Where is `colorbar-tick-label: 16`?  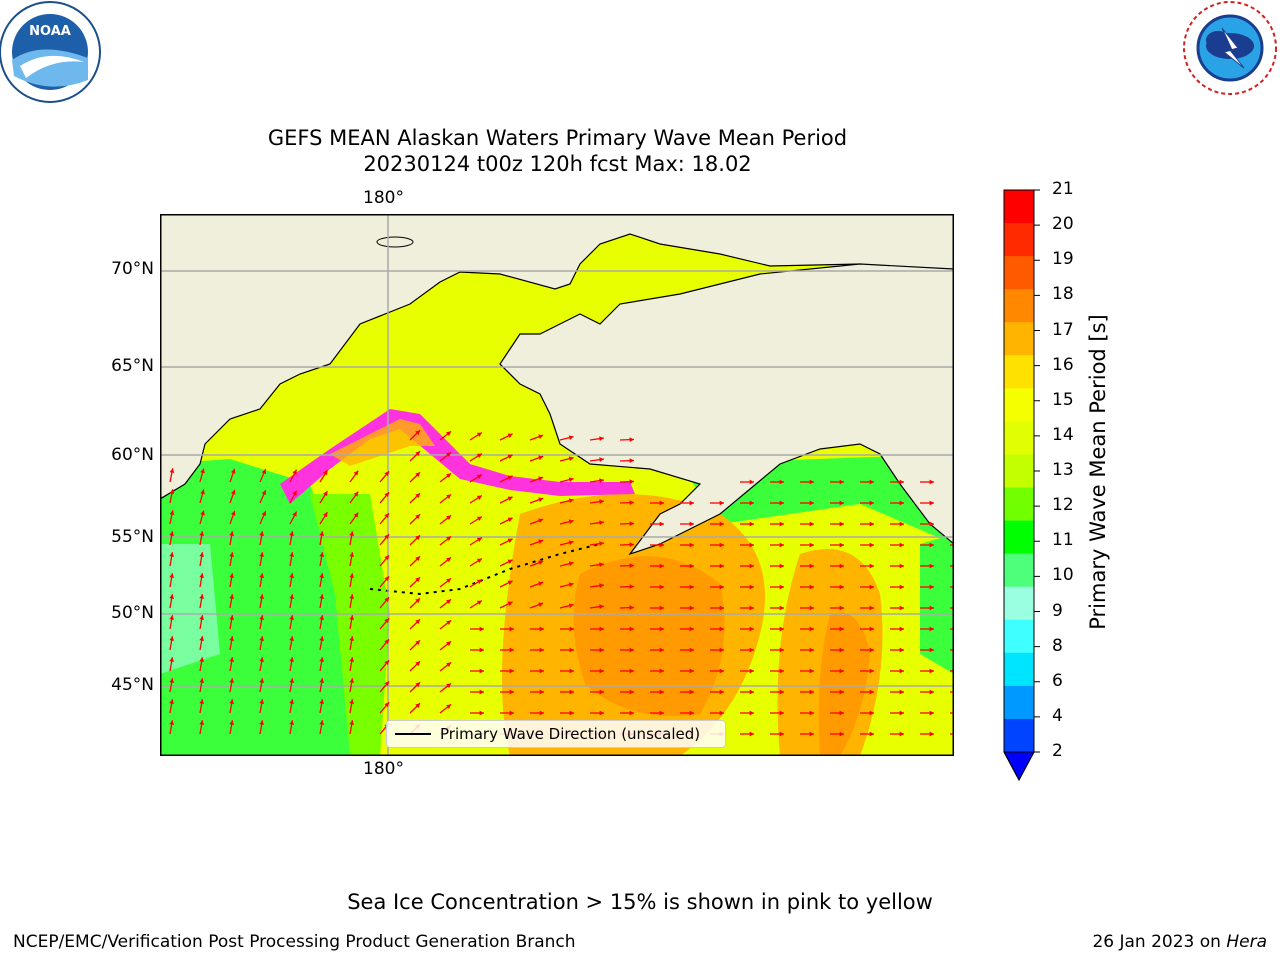
colorbar-tick-label: 16 is located at coordinates (1063, 364).